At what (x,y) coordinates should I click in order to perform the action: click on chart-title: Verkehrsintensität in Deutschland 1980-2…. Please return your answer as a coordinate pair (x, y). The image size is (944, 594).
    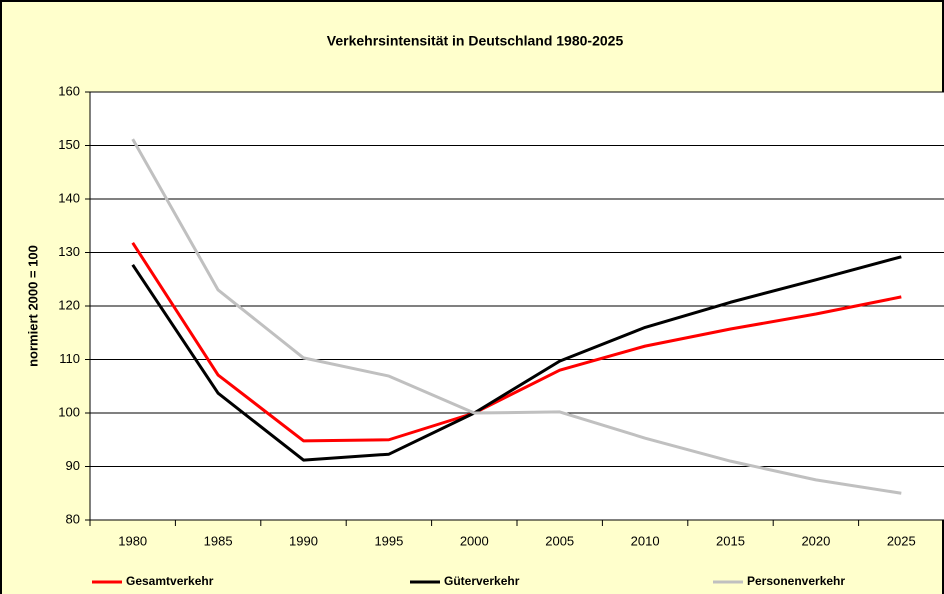
    Looking at the image, I should click on (475, 41).